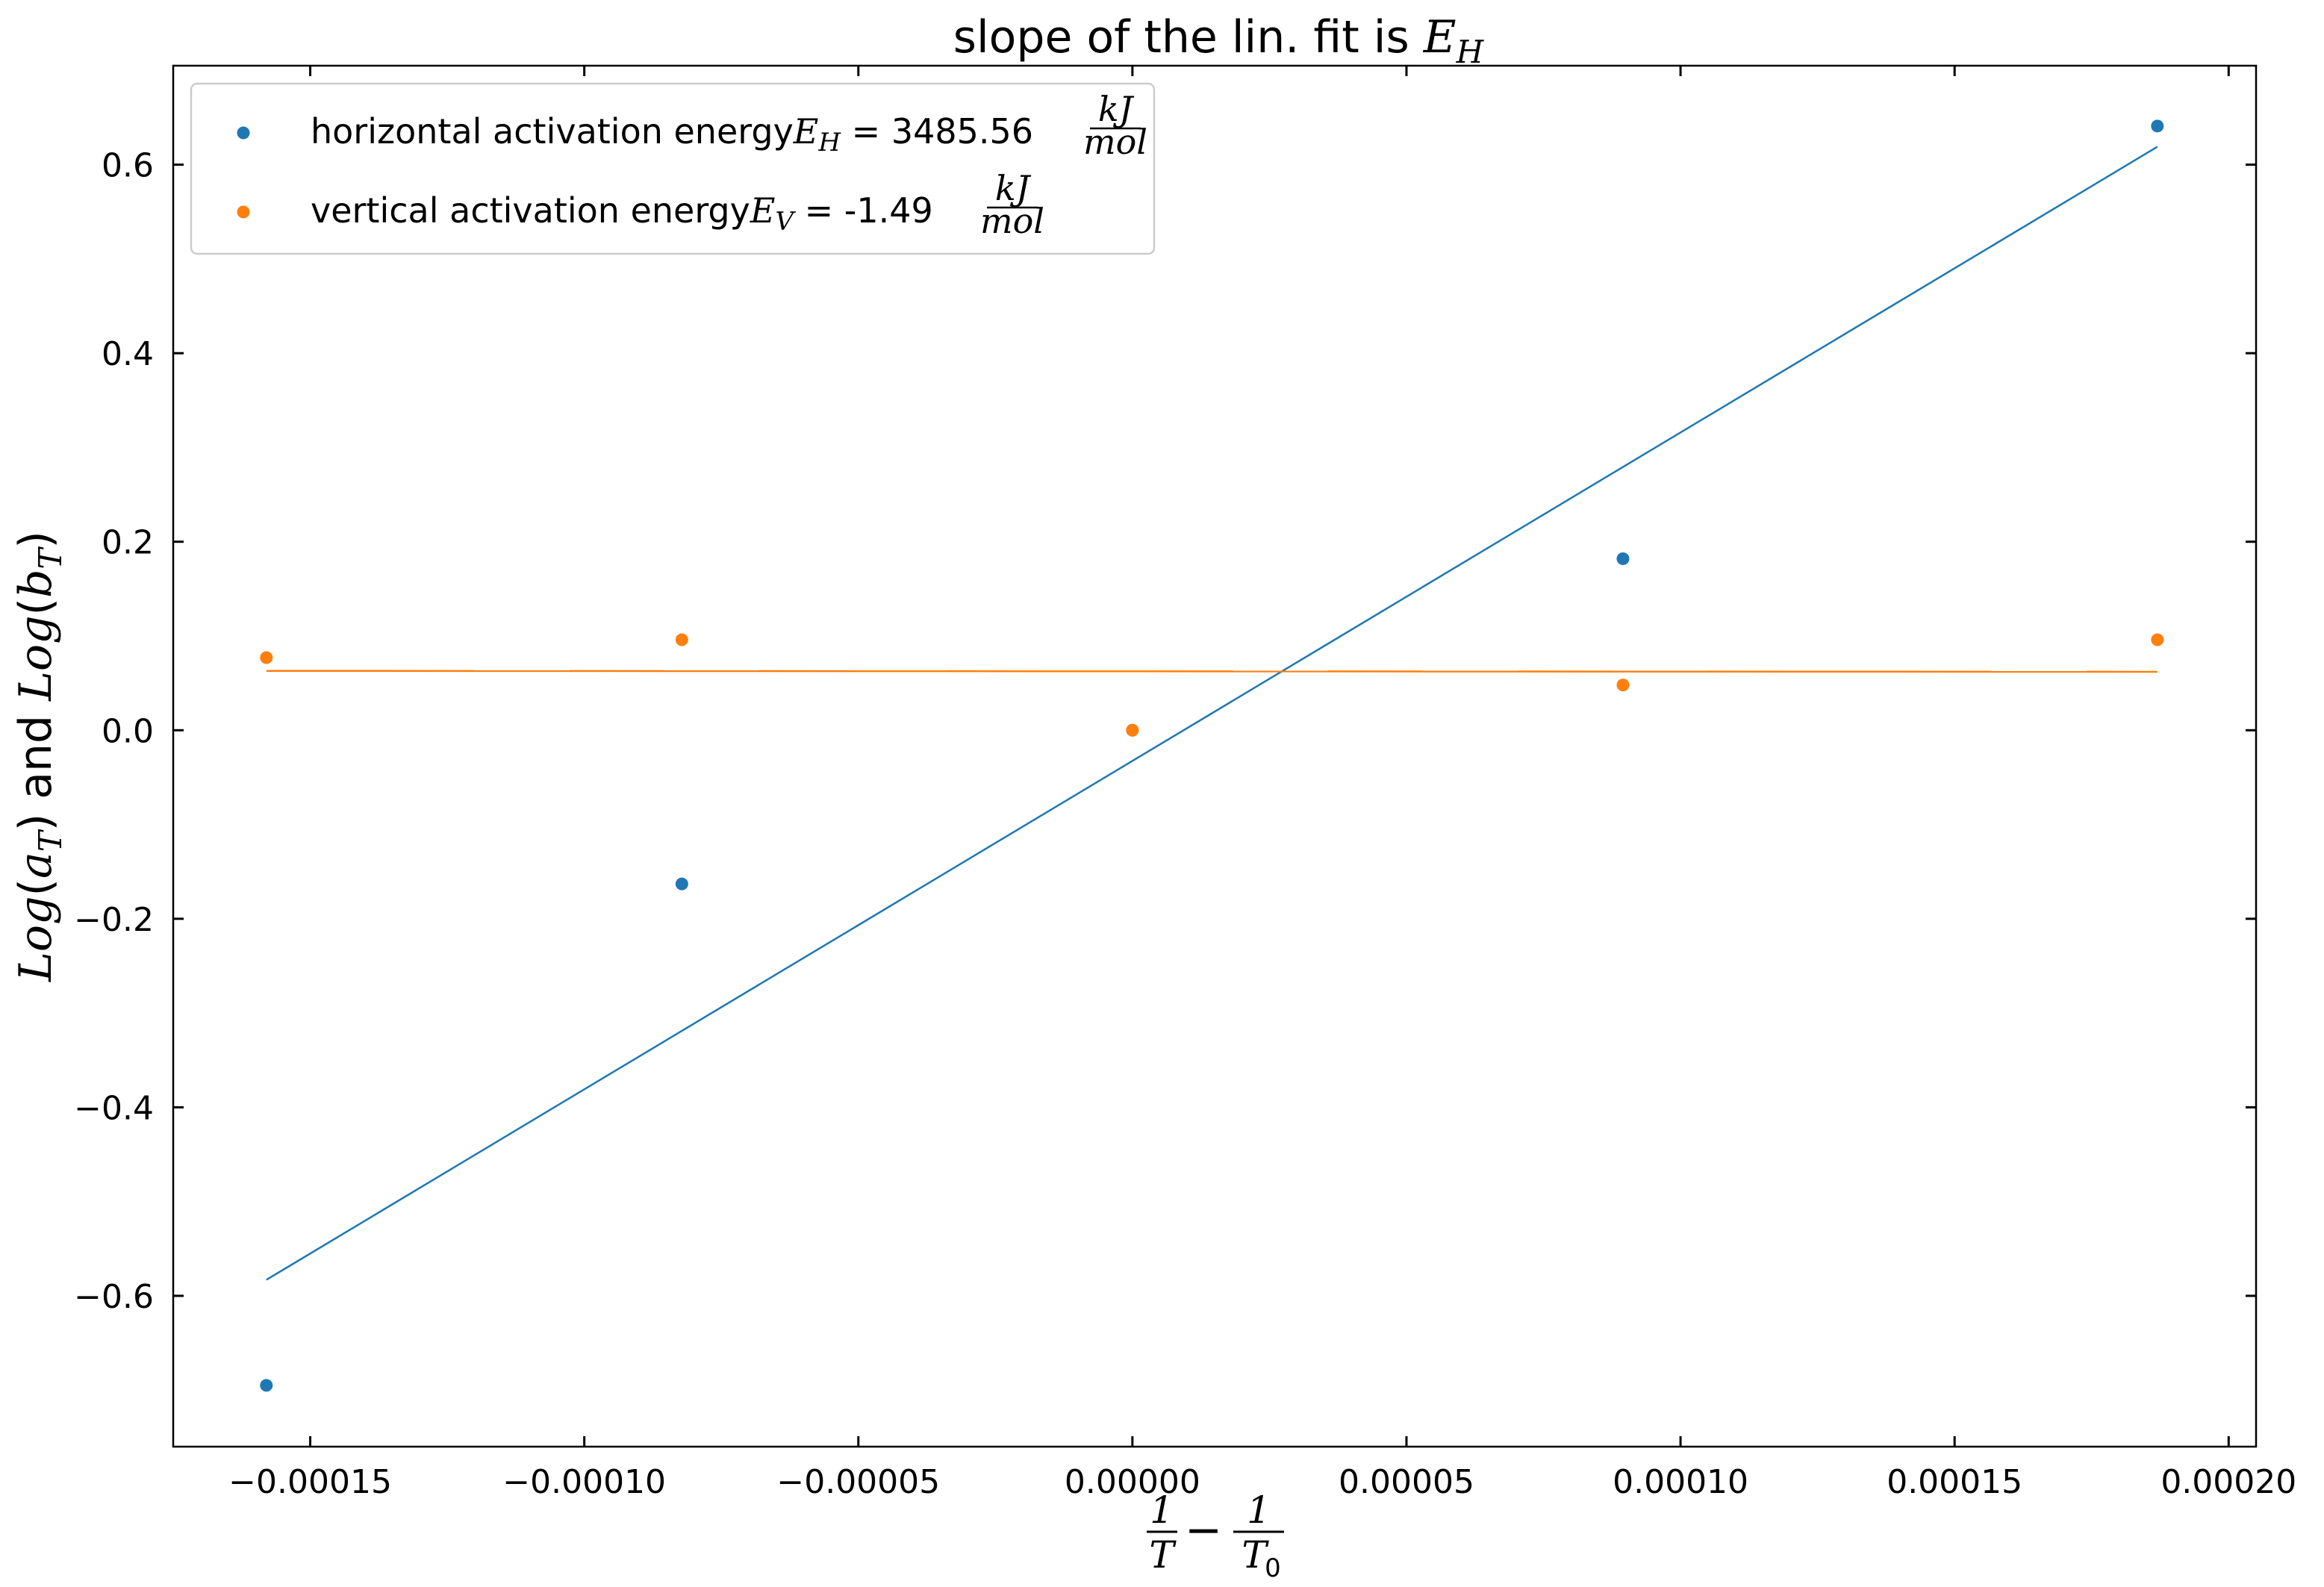 This screenshot has height=1587, width=2324. I want to click on legend-marker-vertical, so click(243, 212).